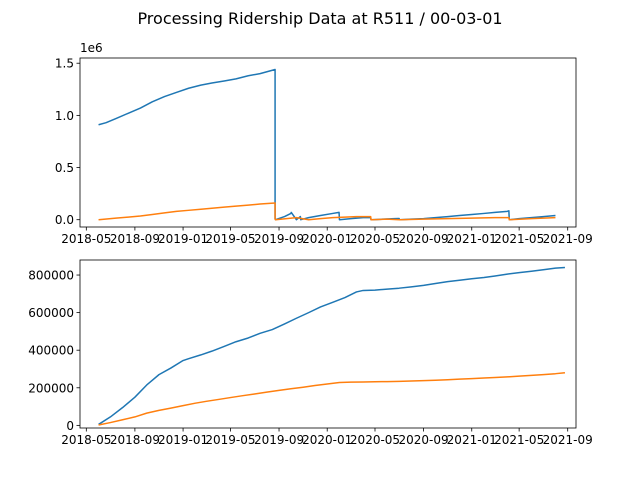 The height and width of the screenshot is (484, 640). Describe the element at coordinates (51, 351) in the screenshot. I see `y-tick-label: 400000` at that location.